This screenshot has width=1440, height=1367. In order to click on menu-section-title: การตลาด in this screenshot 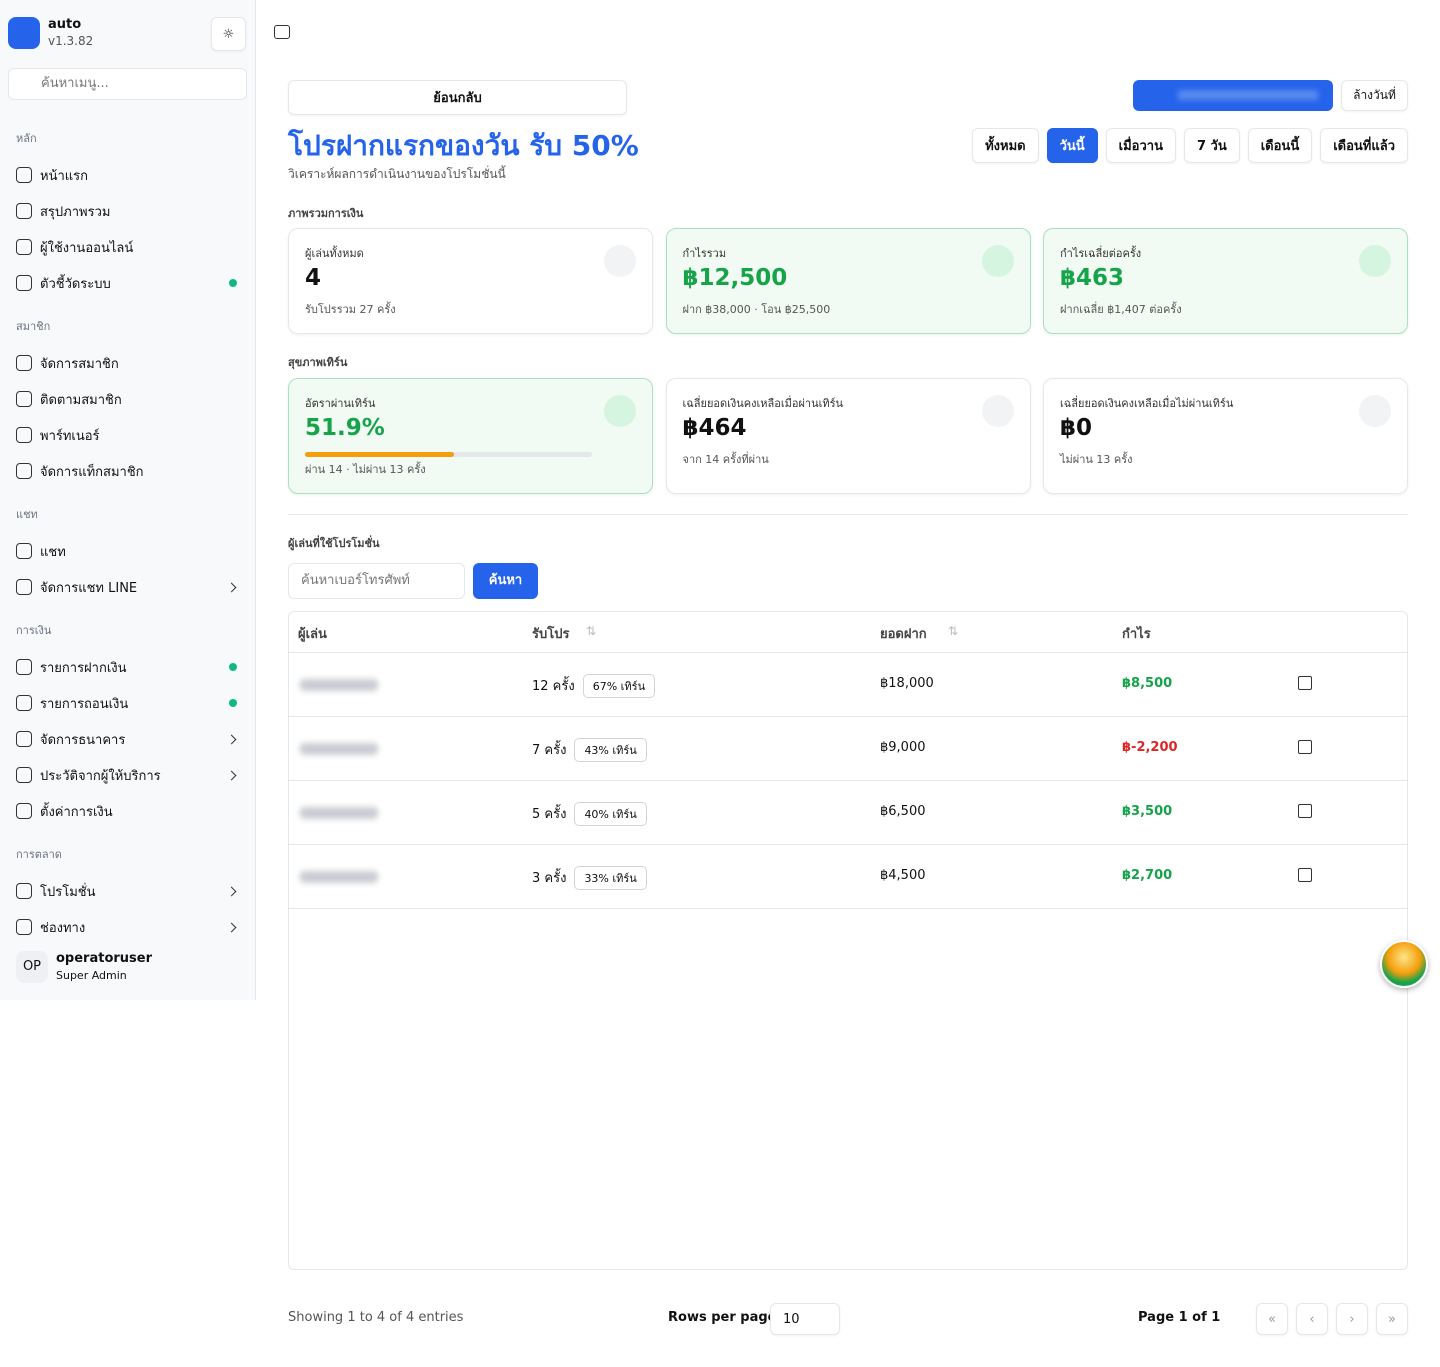, I will do `click(39, 854)`.